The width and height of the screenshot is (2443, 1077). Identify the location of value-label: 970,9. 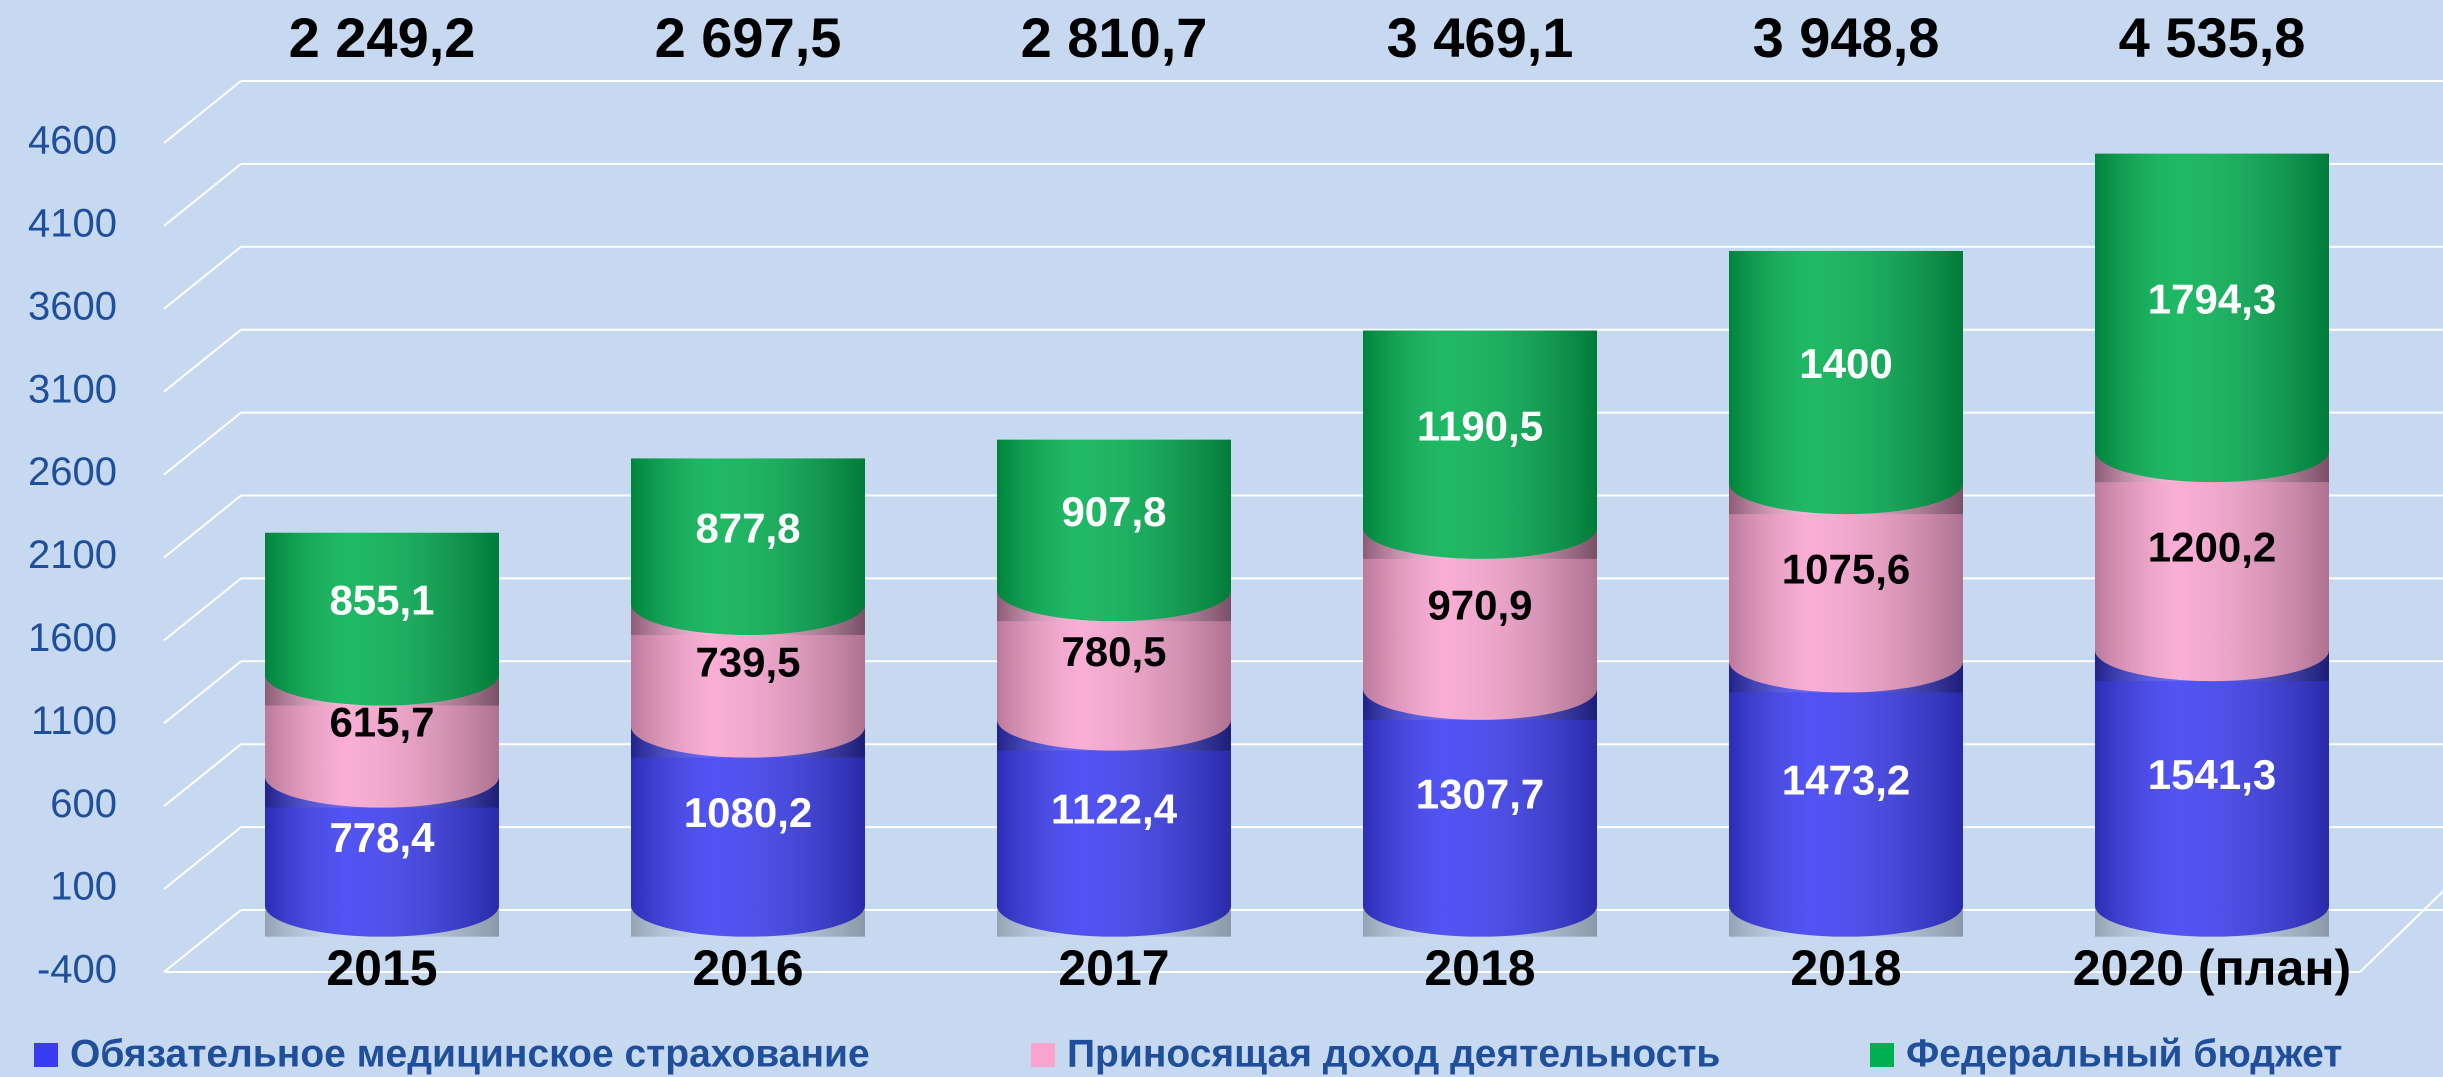
(1479, 604).